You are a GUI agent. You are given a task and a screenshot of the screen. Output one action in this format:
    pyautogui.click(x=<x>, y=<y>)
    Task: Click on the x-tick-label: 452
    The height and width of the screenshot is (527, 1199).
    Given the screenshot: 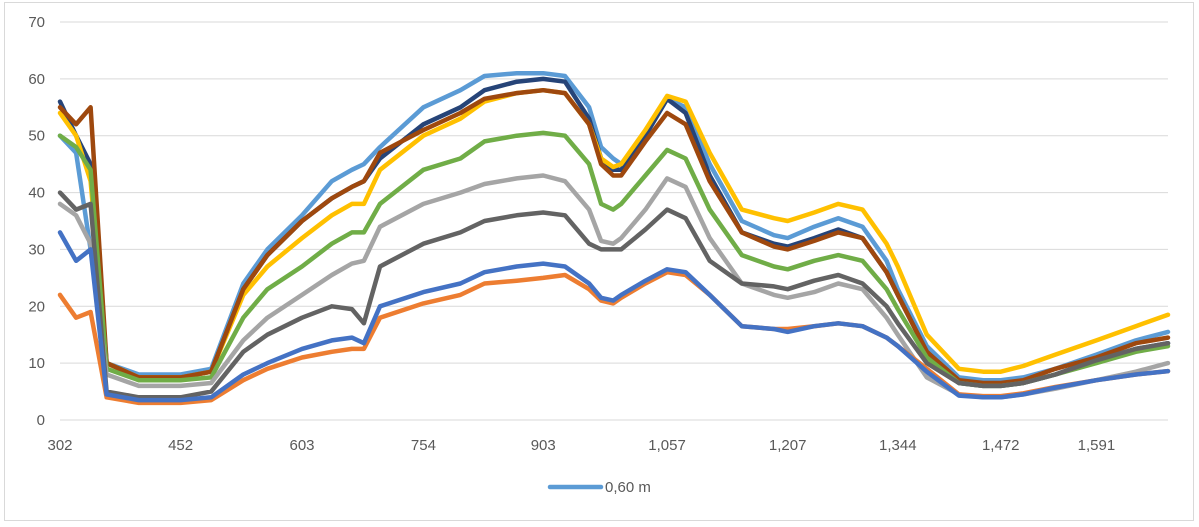 What is the action you would take?
    pyautogui.click(x=180, y=445)
    